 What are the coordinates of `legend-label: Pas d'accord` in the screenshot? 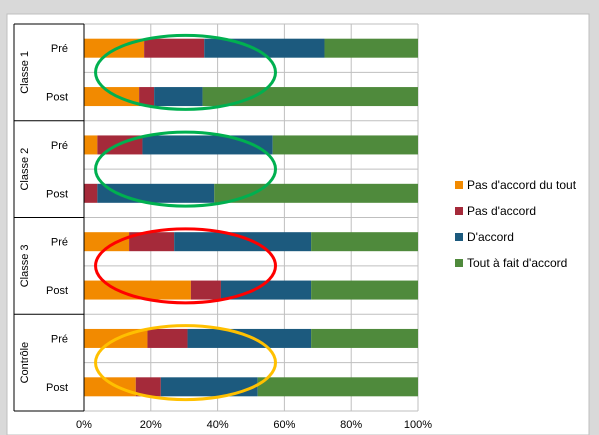 It's located at (501, 211).